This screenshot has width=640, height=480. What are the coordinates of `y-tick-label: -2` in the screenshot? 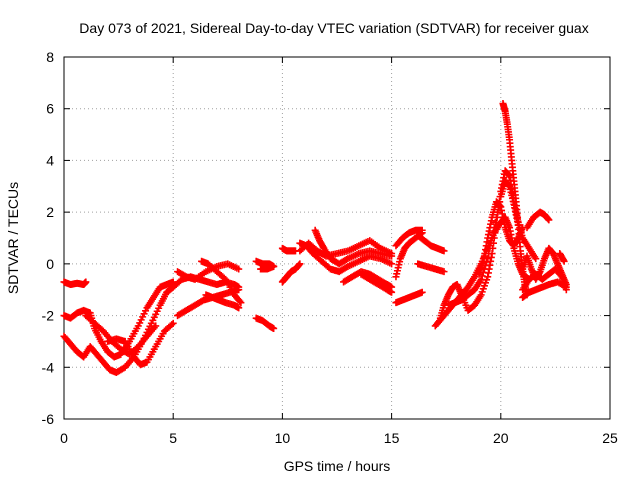 It's located at (48, 316).